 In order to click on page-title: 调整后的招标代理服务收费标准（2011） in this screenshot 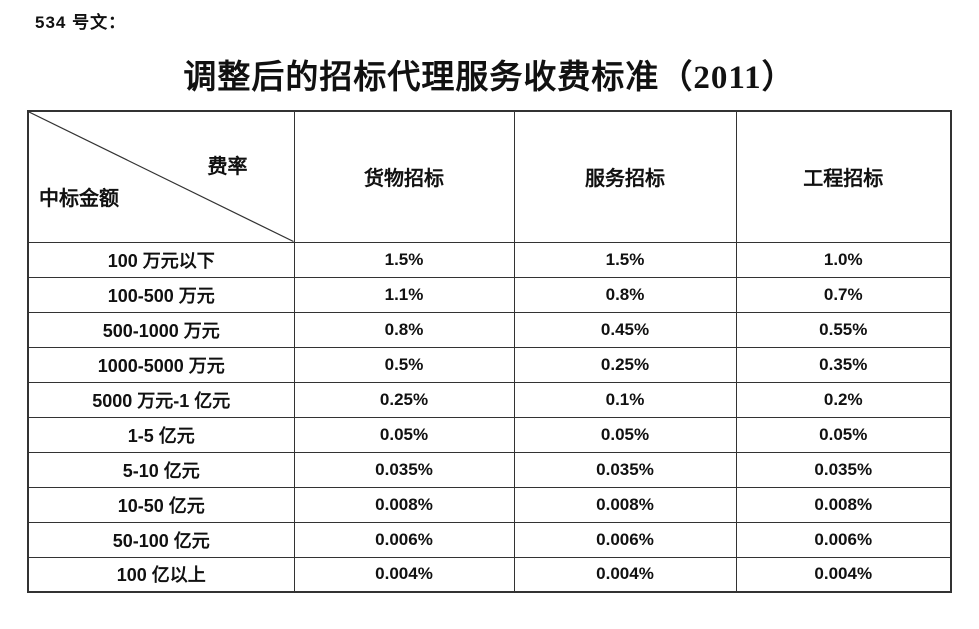, I will do `click(489, 78)`.